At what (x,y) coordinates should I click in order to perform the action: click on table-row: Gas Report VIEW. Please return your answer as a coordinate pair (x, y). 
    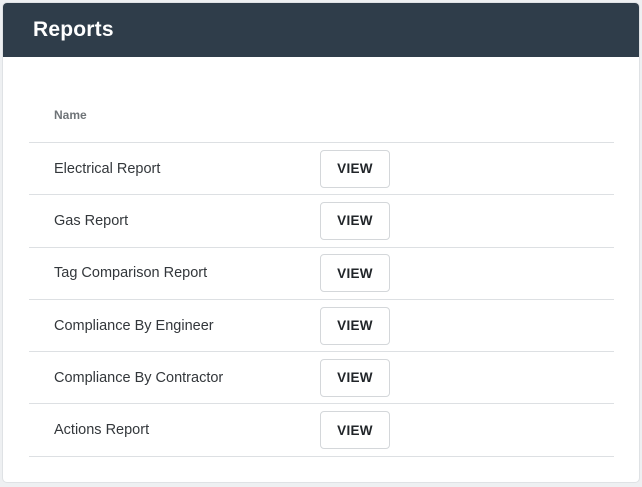
    Looking at the image, I should click on (321, 221).